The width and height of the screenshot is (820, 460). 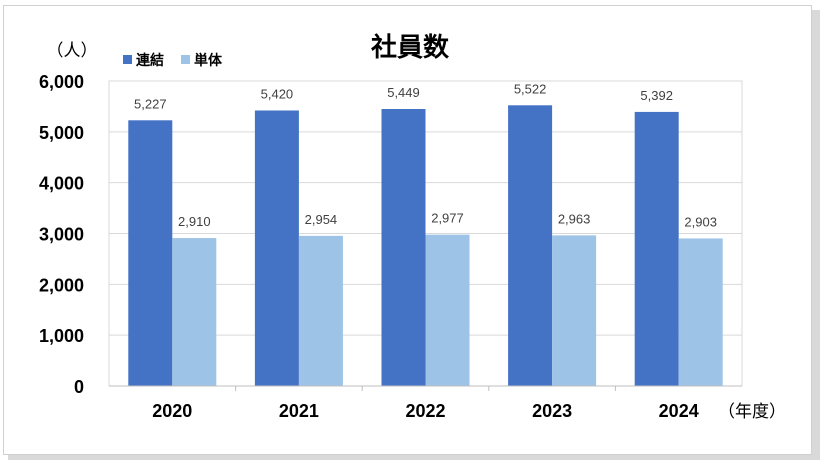 I want to click on legend-label: 単体, so click(x=208, y=60).